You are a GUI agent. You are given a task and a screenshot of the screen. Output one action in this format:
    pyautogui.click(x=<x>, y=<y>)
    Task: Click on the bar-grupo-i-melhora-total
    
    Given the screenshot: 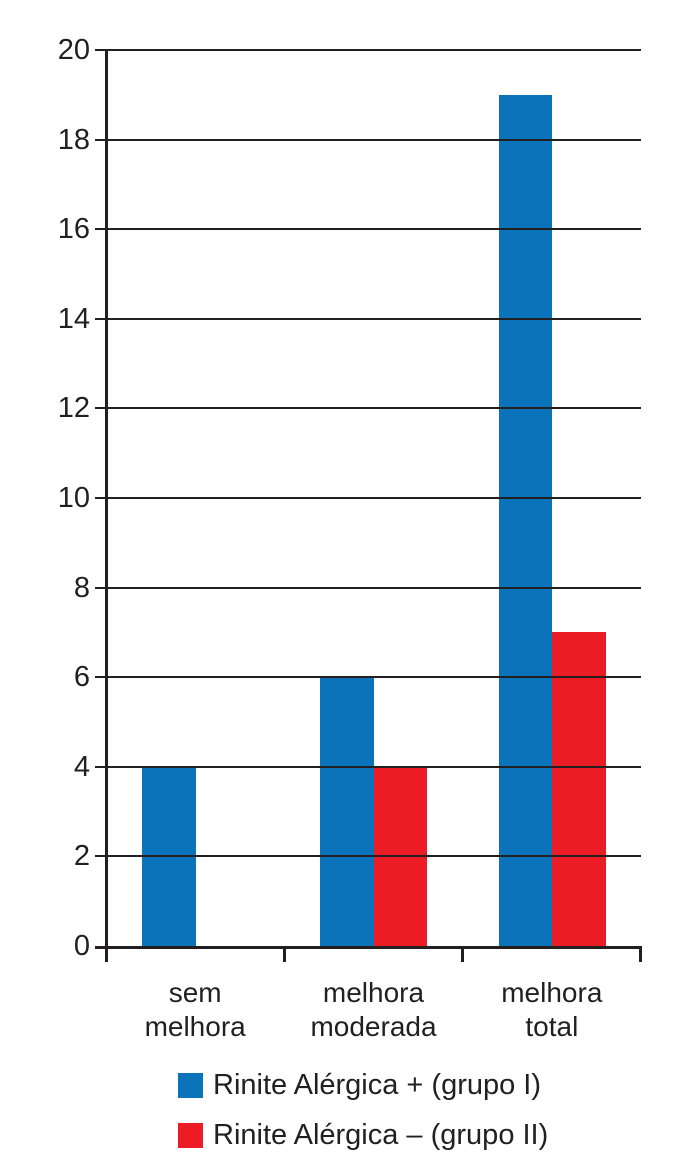 What is the action you would take?
    pyautogui.click(x=525, y=521)
    